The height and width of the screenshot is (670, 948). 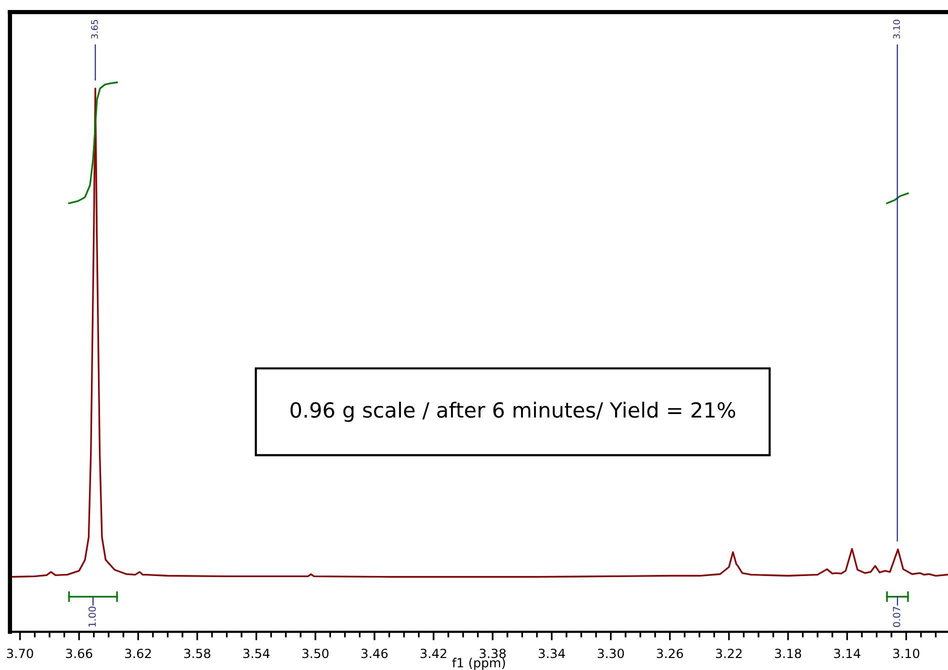 I want to click on annotation: 3.65, so click(x=94, y=29).